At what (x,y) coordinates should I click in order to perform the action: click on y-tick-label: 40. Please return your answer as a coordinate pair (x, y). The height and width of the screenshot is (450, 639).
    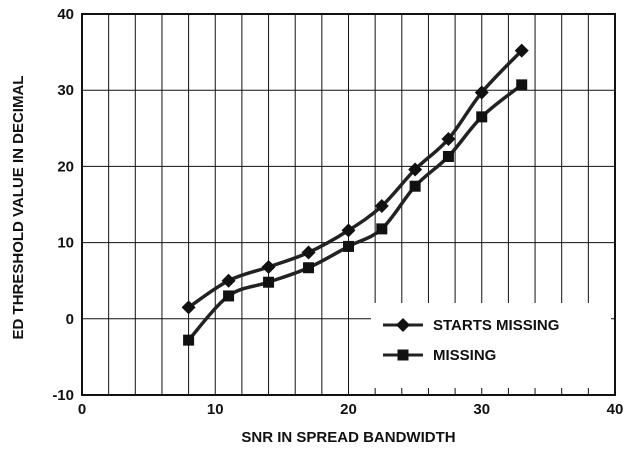
    Looking at the image, I should click on (65, 14).